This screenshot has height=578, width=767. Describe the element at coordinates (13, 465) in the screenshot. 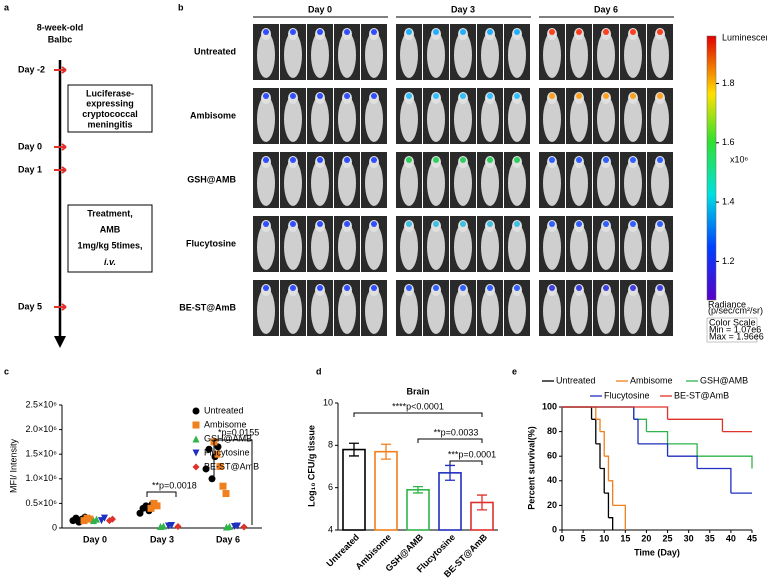

I see `y-axis-label: MFI/ Intensity` at that location.